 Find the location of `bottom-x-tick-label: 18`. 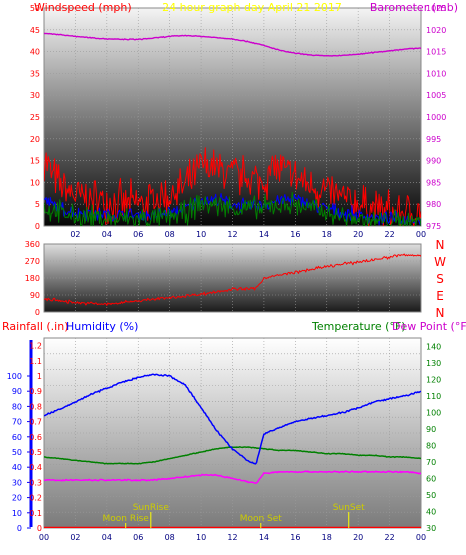

bottom-x-tick-label: 18 is located at coordinates (327, 537).